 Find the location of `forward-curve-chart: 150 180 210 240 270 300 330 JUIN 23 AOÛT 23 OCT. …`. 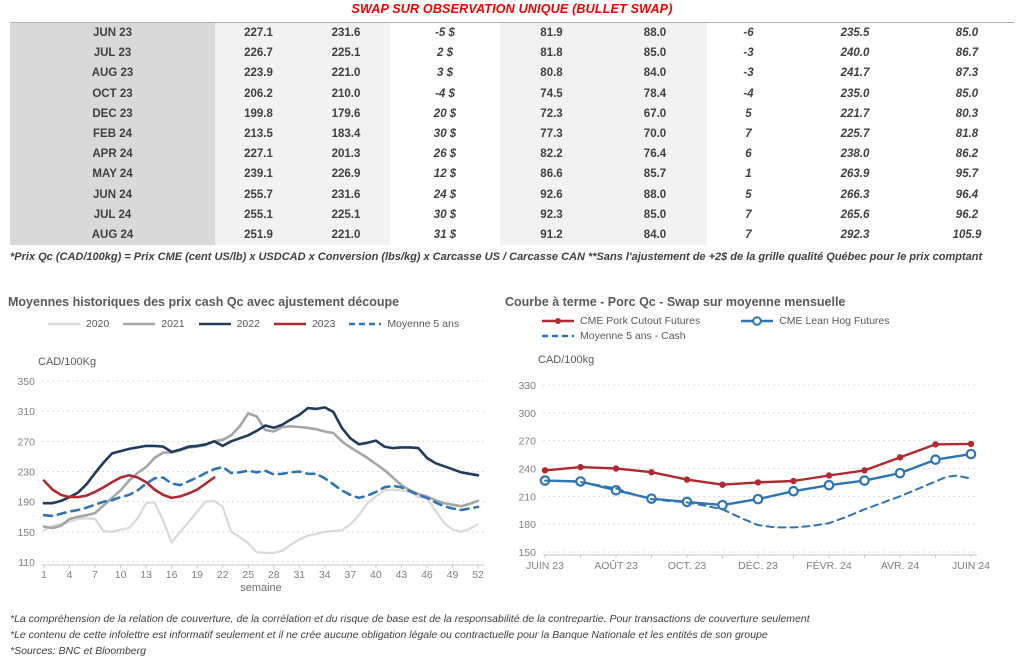

forward-curve-chart: 150 180 210 240 270 300 330 JUIN 23 AOÛT 23 OCT. … is located at coordinates (754, 476).